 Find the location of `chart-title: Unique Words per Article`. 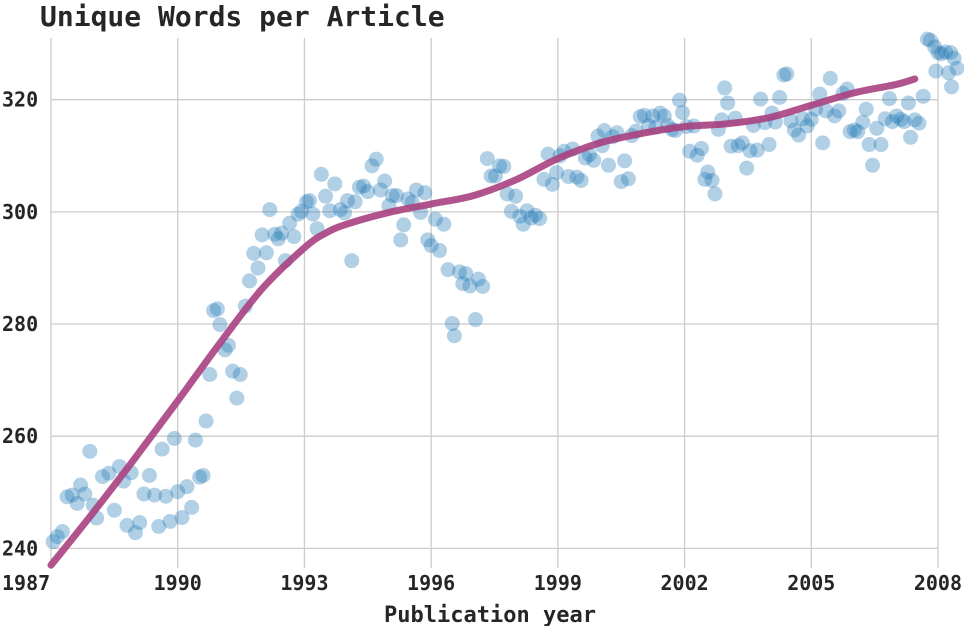

chart-title: Unique Words per Article is located at coordinates (242, 16).